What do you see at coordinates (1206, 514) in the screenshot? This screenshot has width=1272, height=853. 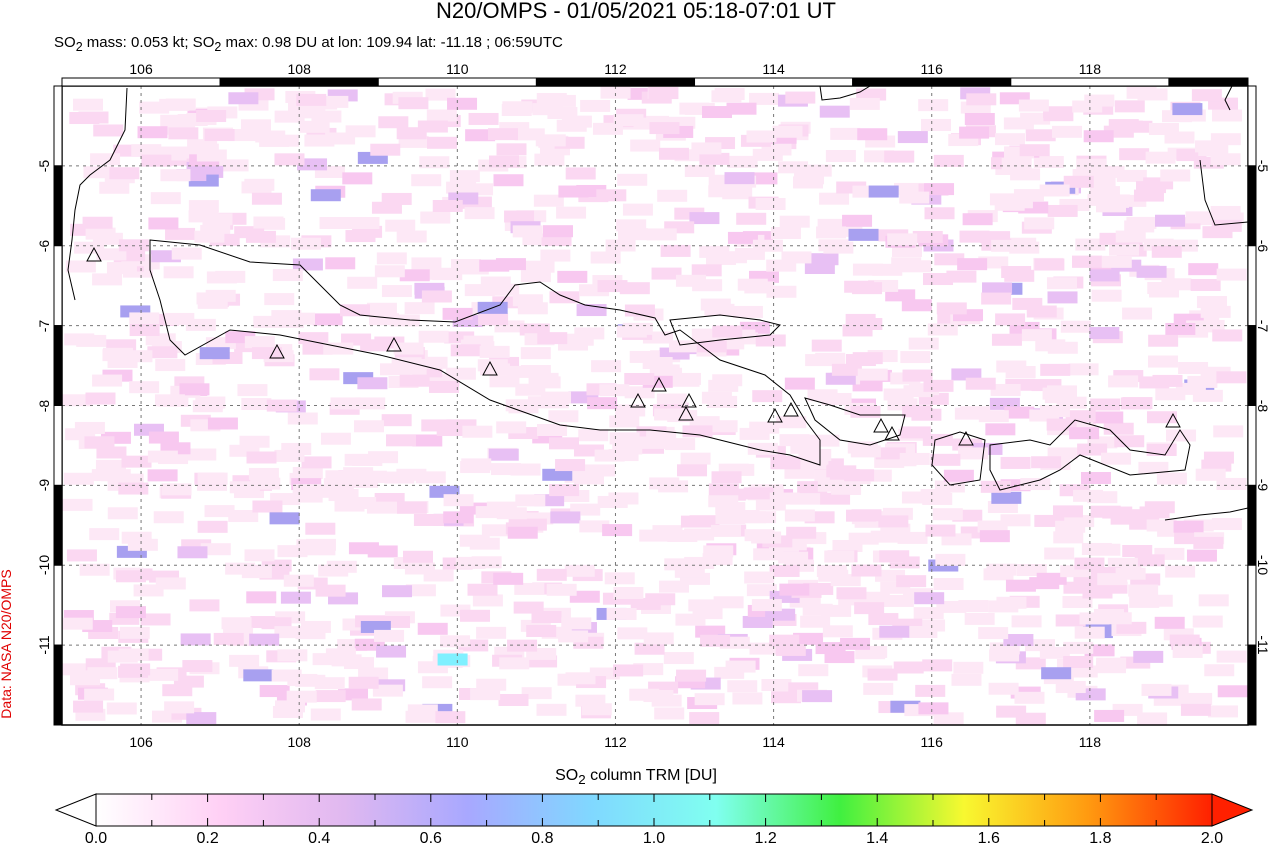 I see `sumba-coastline` at bounding box center [1206, 514].